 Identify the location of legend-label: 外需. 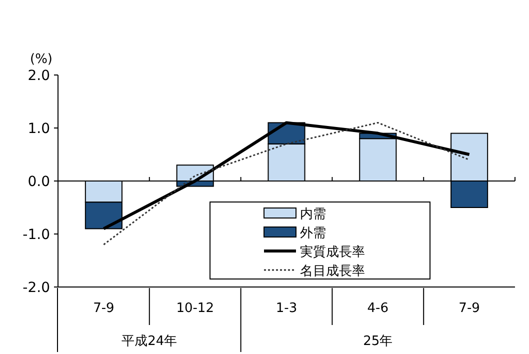
(313, 233).